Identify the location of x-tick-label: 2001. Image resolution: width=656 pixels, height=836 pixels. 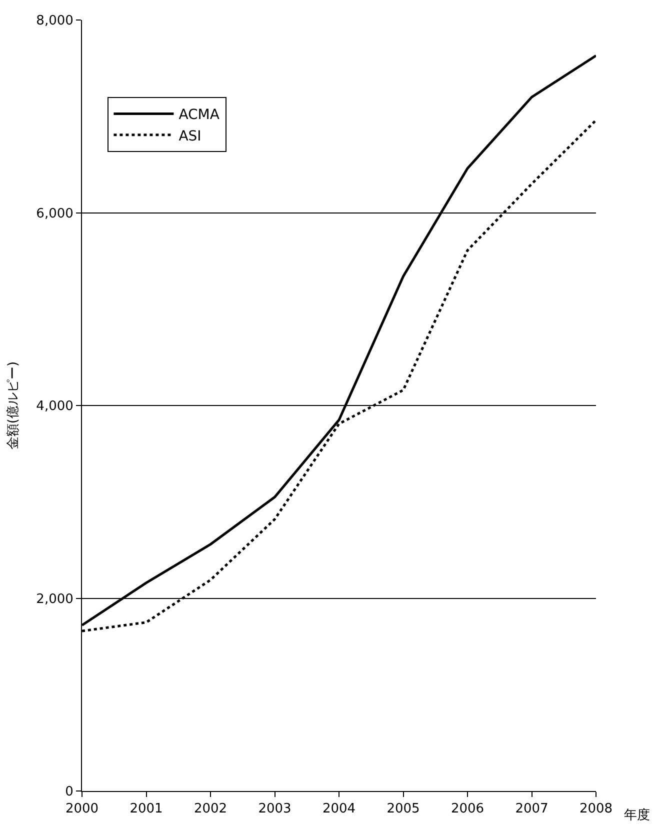
(146, 809).